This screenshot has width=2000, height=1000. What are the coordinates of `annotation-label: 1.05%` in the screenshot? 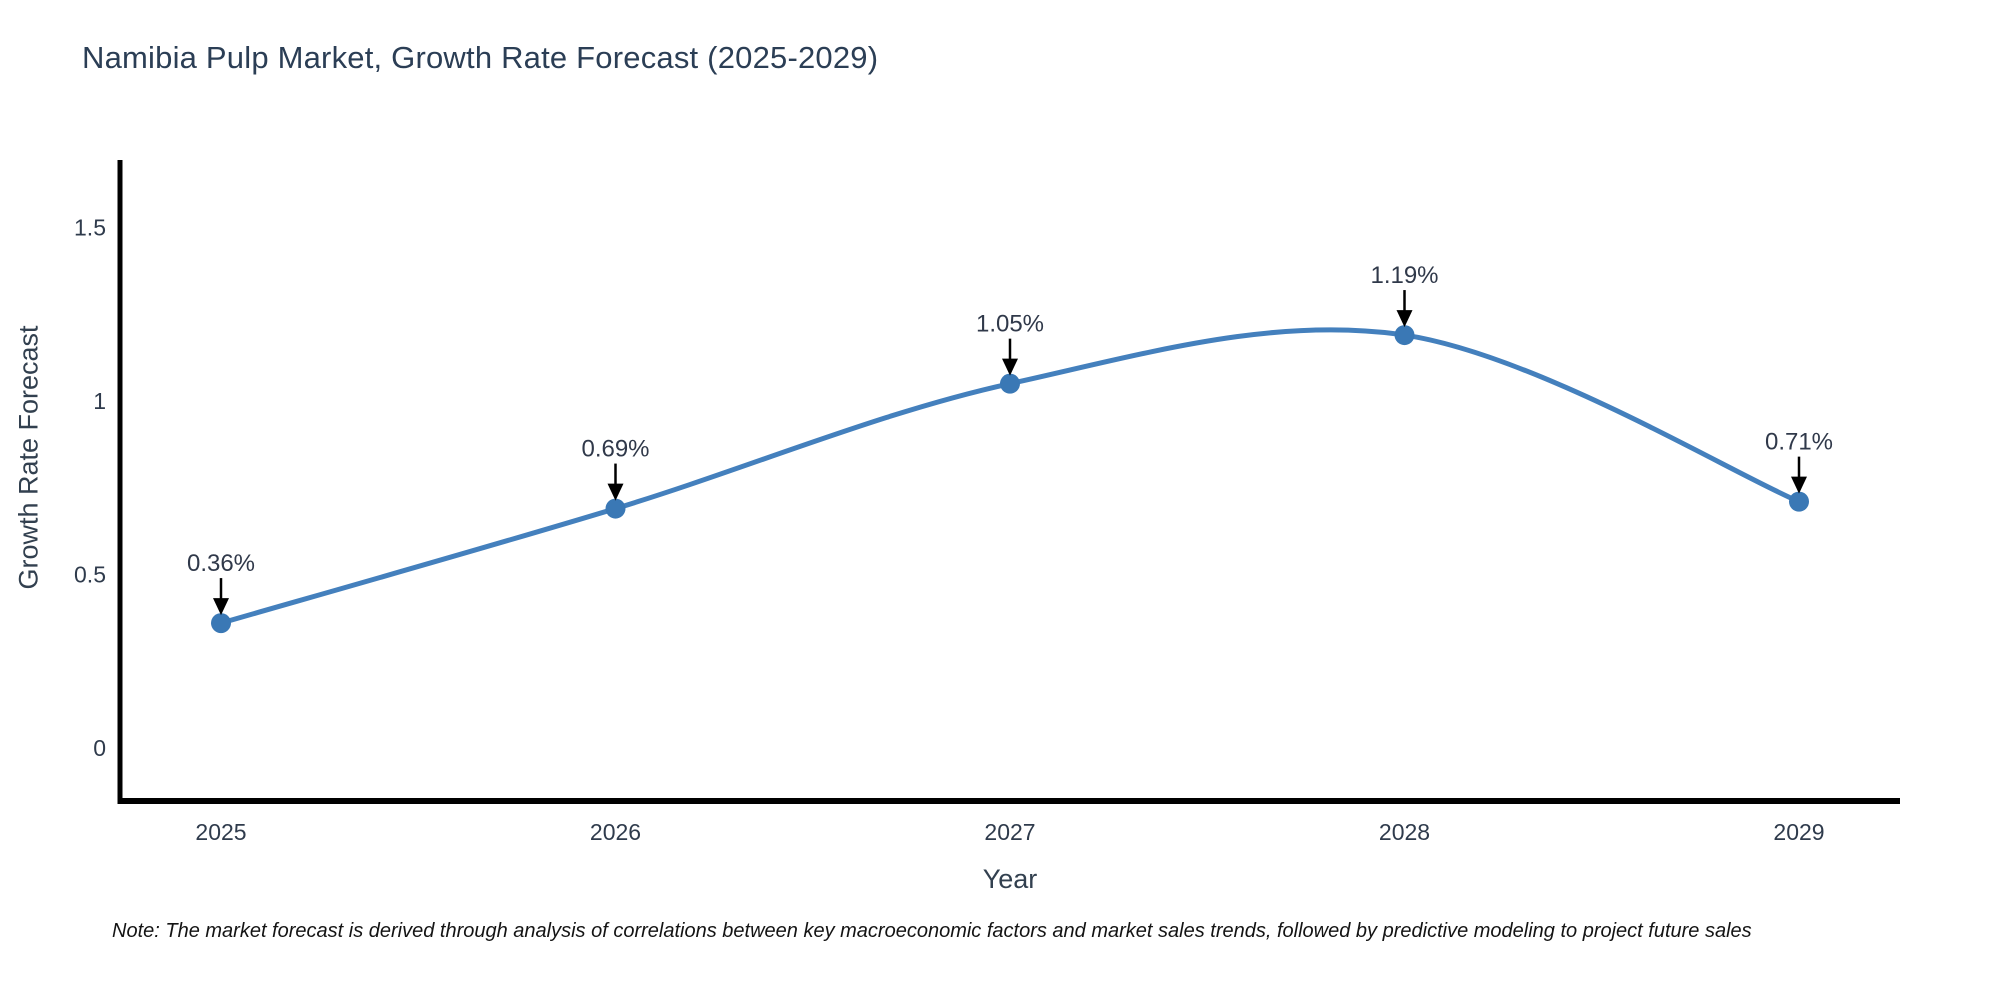 It's located at (1010, 324).